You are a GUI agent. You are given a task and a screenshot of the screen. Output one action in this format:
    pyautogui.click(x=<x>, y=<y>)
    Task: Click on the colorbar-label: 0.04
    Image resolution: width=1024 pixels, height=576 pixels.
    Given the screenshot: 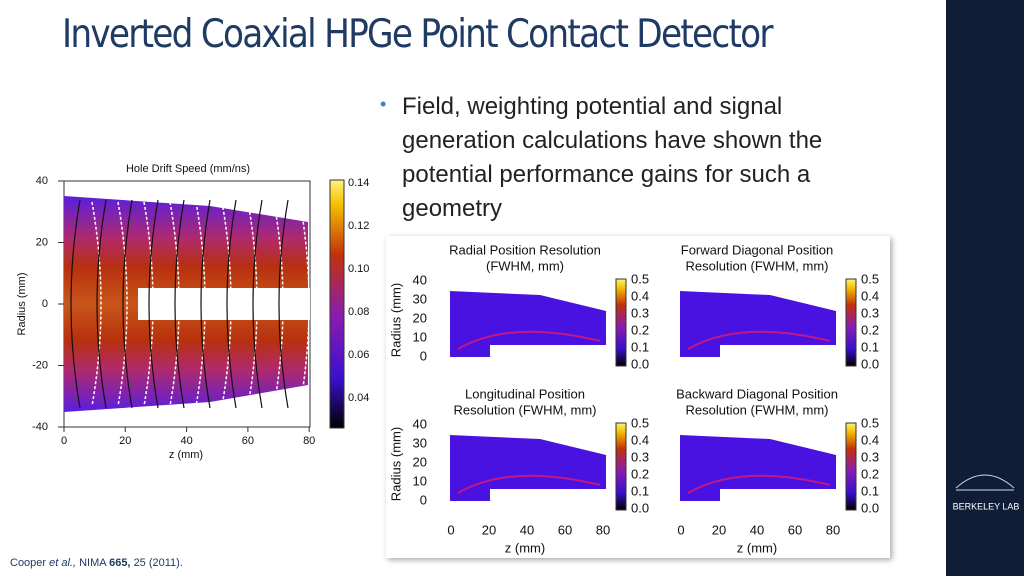 What is the action you would take?
    pyautogui.click(x=358, y=398)
    